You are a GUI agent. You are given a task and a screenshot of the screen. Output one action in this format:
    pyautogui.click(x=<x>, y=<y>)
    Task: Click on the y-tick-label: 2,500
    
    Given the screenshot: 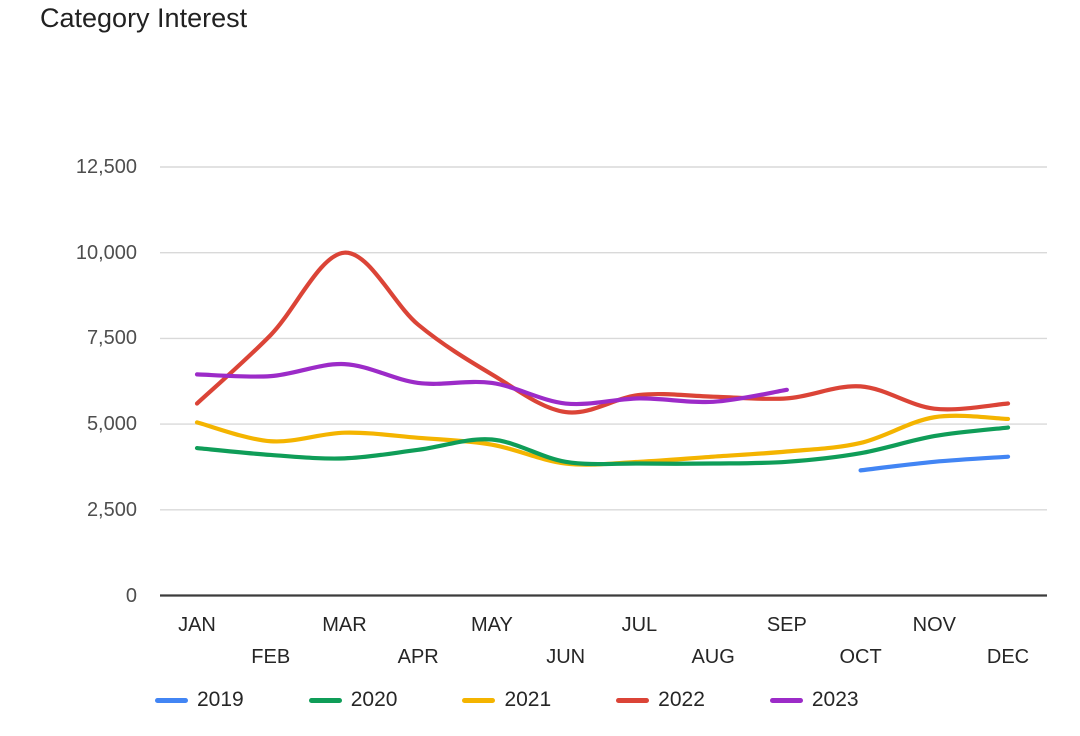 What is the action you would take?
    pyautogui.click(x=111, y=509)
    